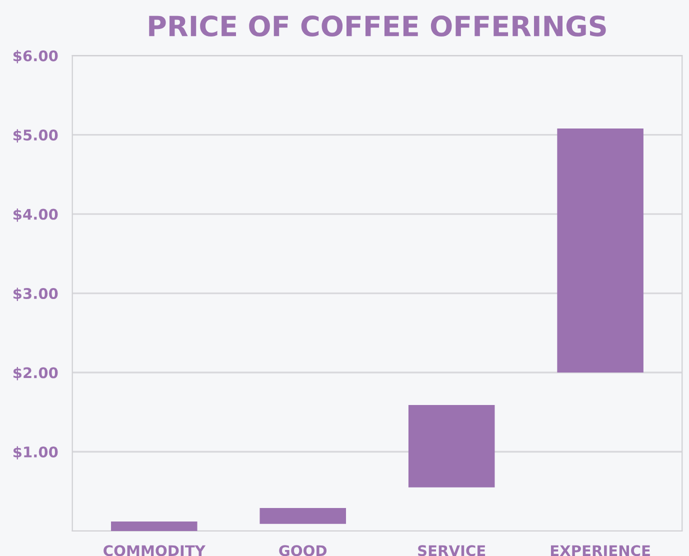  What do you see at coordinates (600, 550) in the screenshot?
I see `x-tick-label: EXPERIENCE` at bounding box center [600, 550].